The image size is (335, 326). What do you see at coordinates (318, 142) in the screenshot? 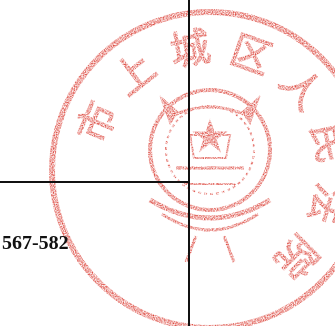
I see `seal-character: 民` at bounding box center [318, 142].